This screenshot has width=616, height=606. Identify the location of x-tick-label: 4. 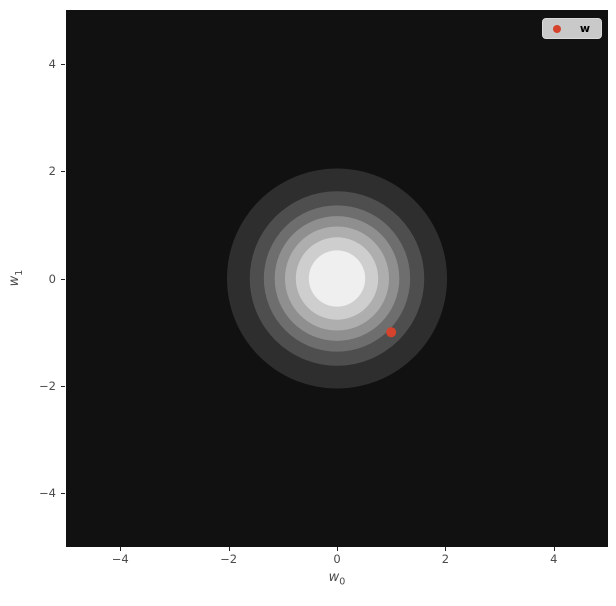
(554, 559).